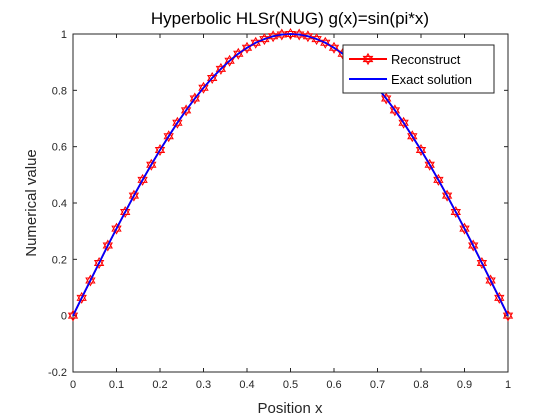 The height and width of the screenshot is (420, 560). I want to click on chart-title: Hyperbolic HLSr(NUG) g(x)=sin(pi*x), so click(290, 18).